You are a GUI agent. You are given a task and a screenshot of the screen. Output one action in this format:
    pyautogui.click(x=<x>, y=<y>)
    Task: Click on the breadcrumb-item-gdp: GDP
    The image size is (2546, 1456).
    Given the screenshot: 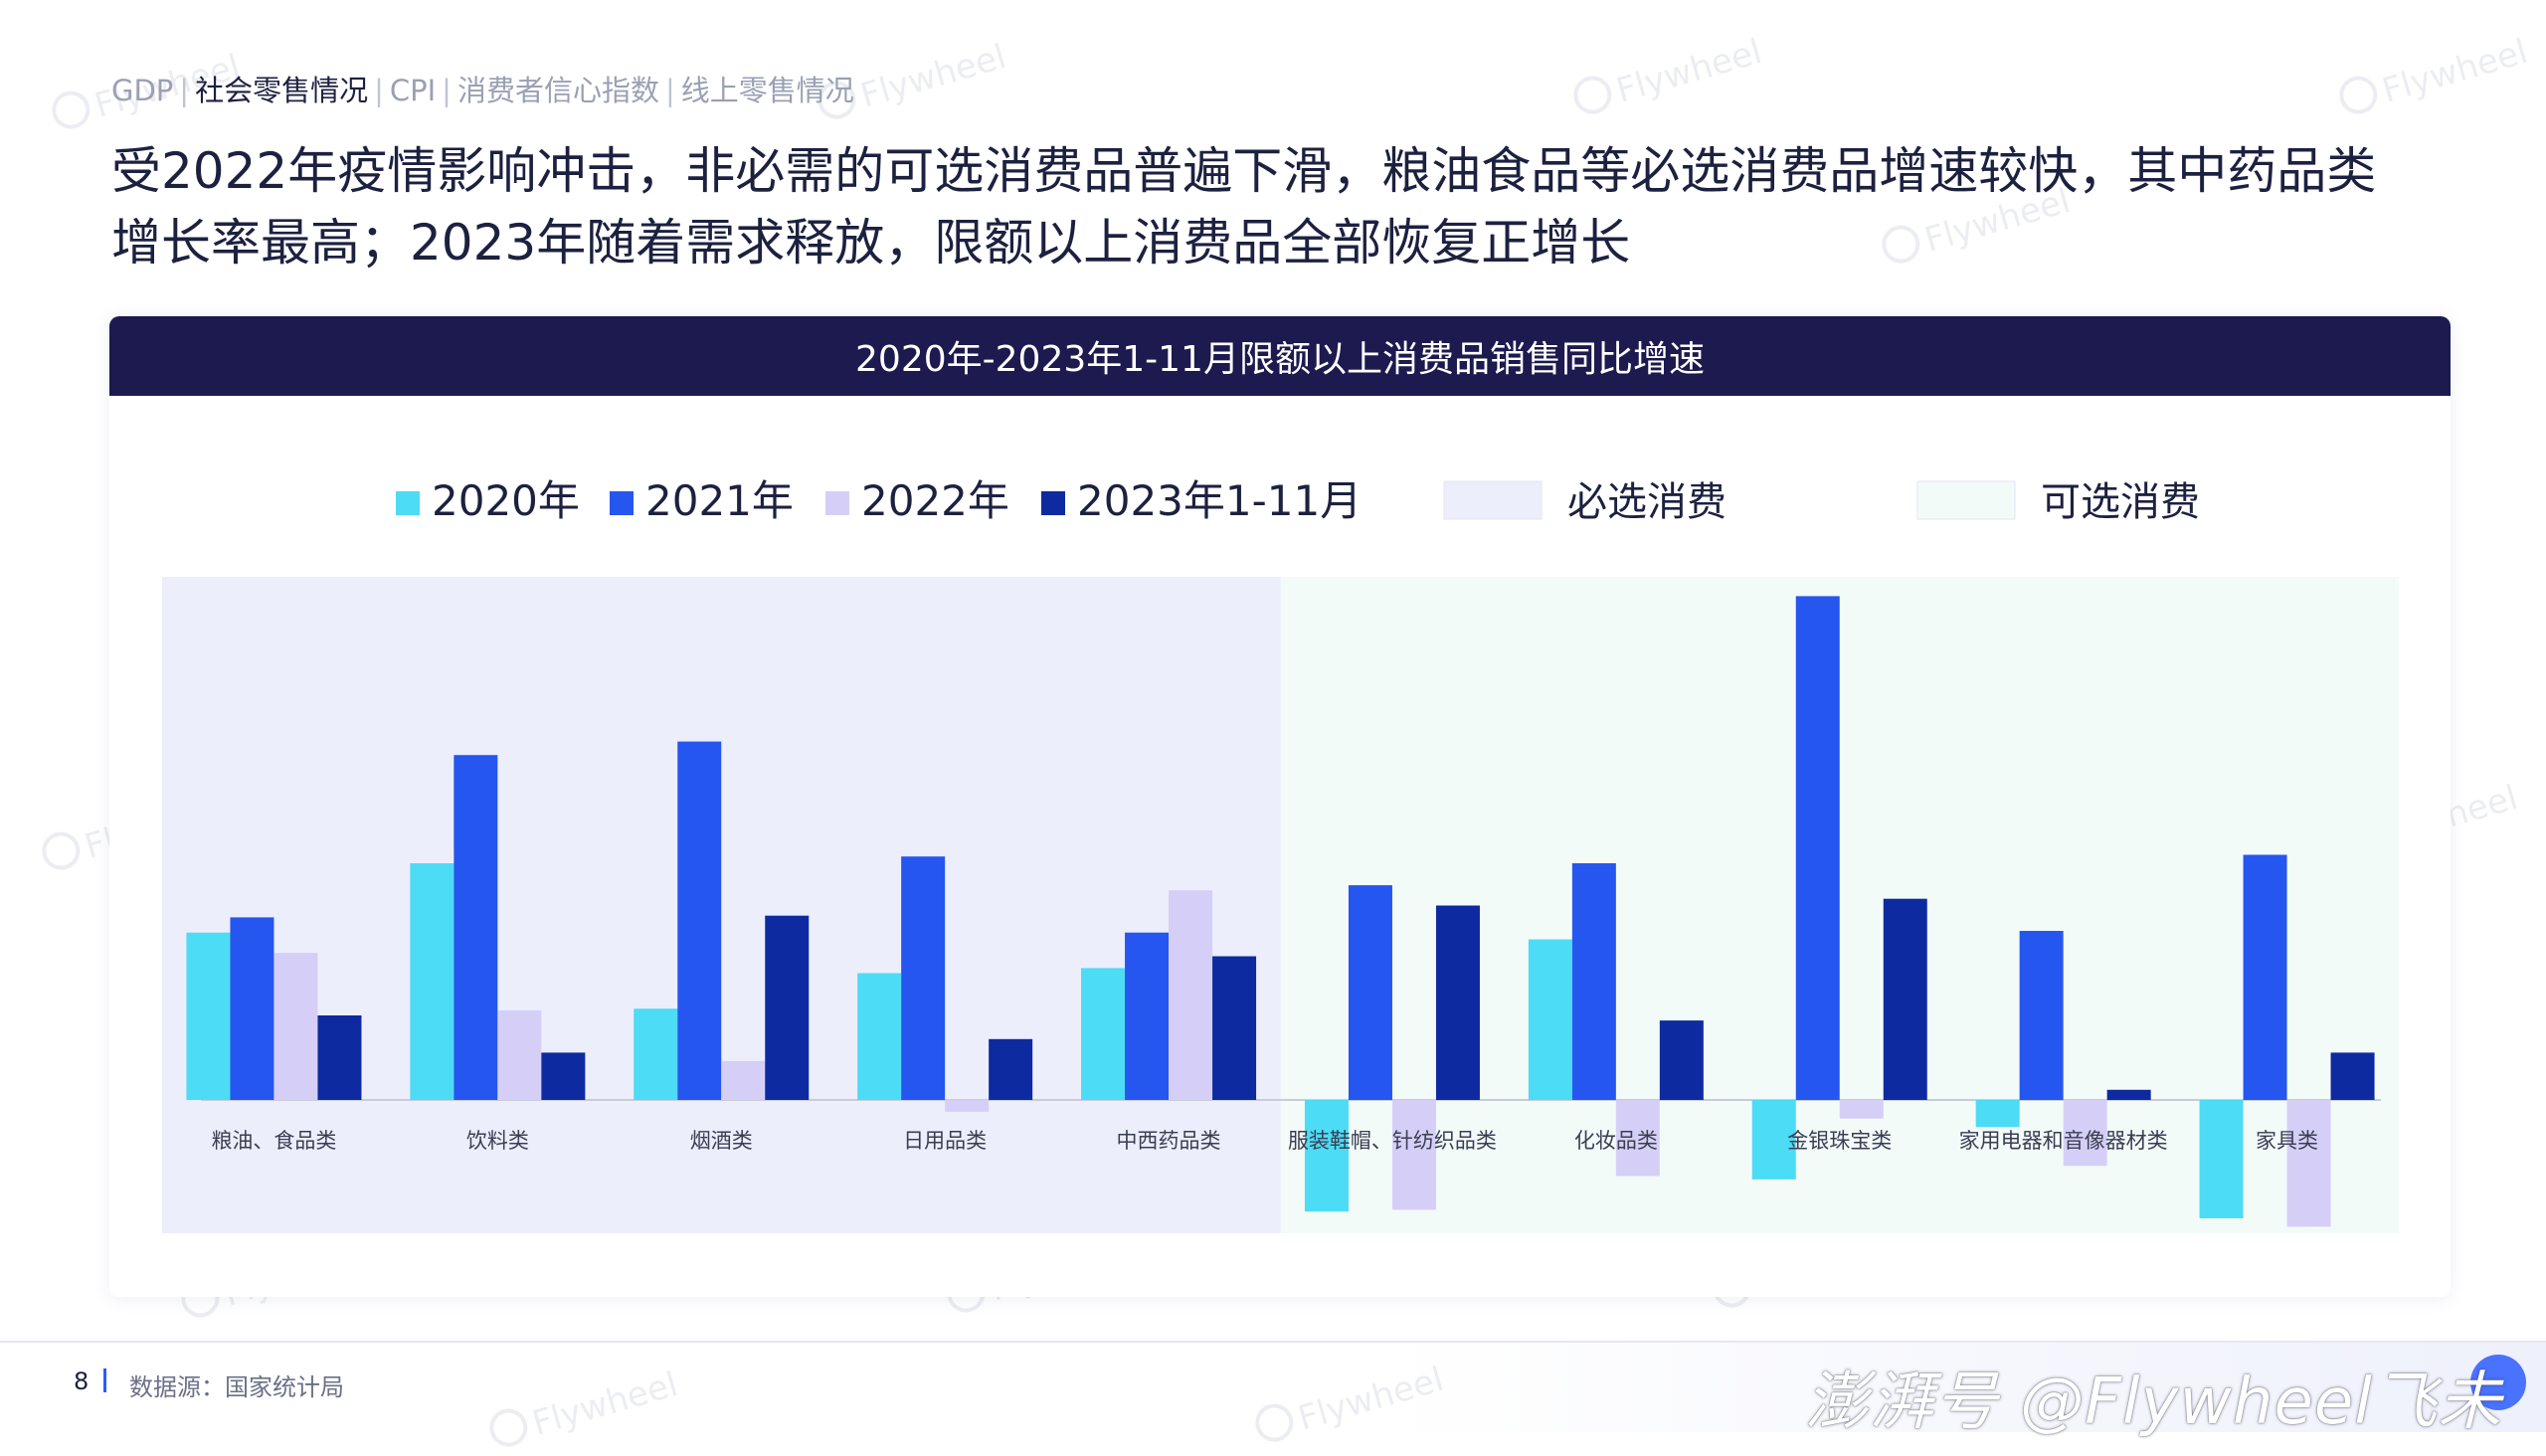 What is the action you would take?
    pyautogui.click(x=142, y=90)
    